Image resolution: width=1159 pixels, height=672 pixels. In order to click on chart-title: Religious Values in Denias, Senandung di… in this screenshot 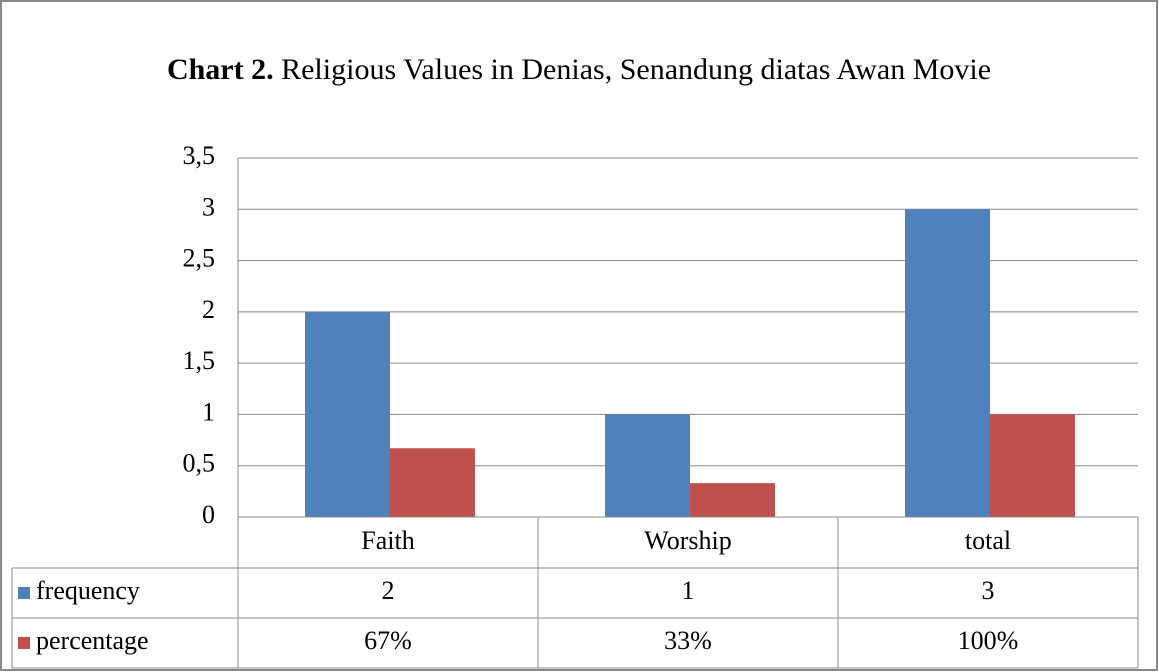, I will do `click(636, 69)`.